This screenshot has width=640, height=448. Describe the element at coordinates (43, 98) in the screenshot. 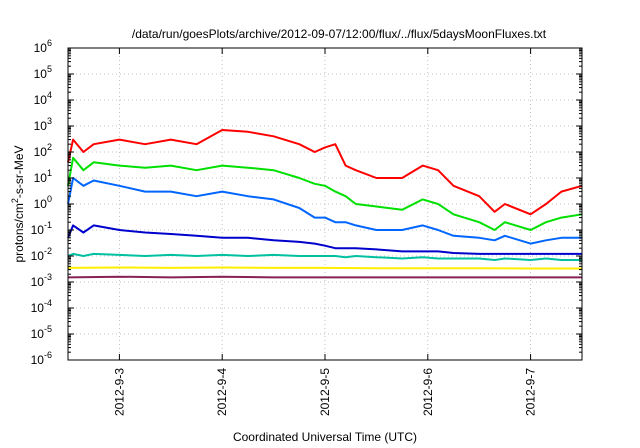

I see `y-tick-label: 10⁴` at that location.